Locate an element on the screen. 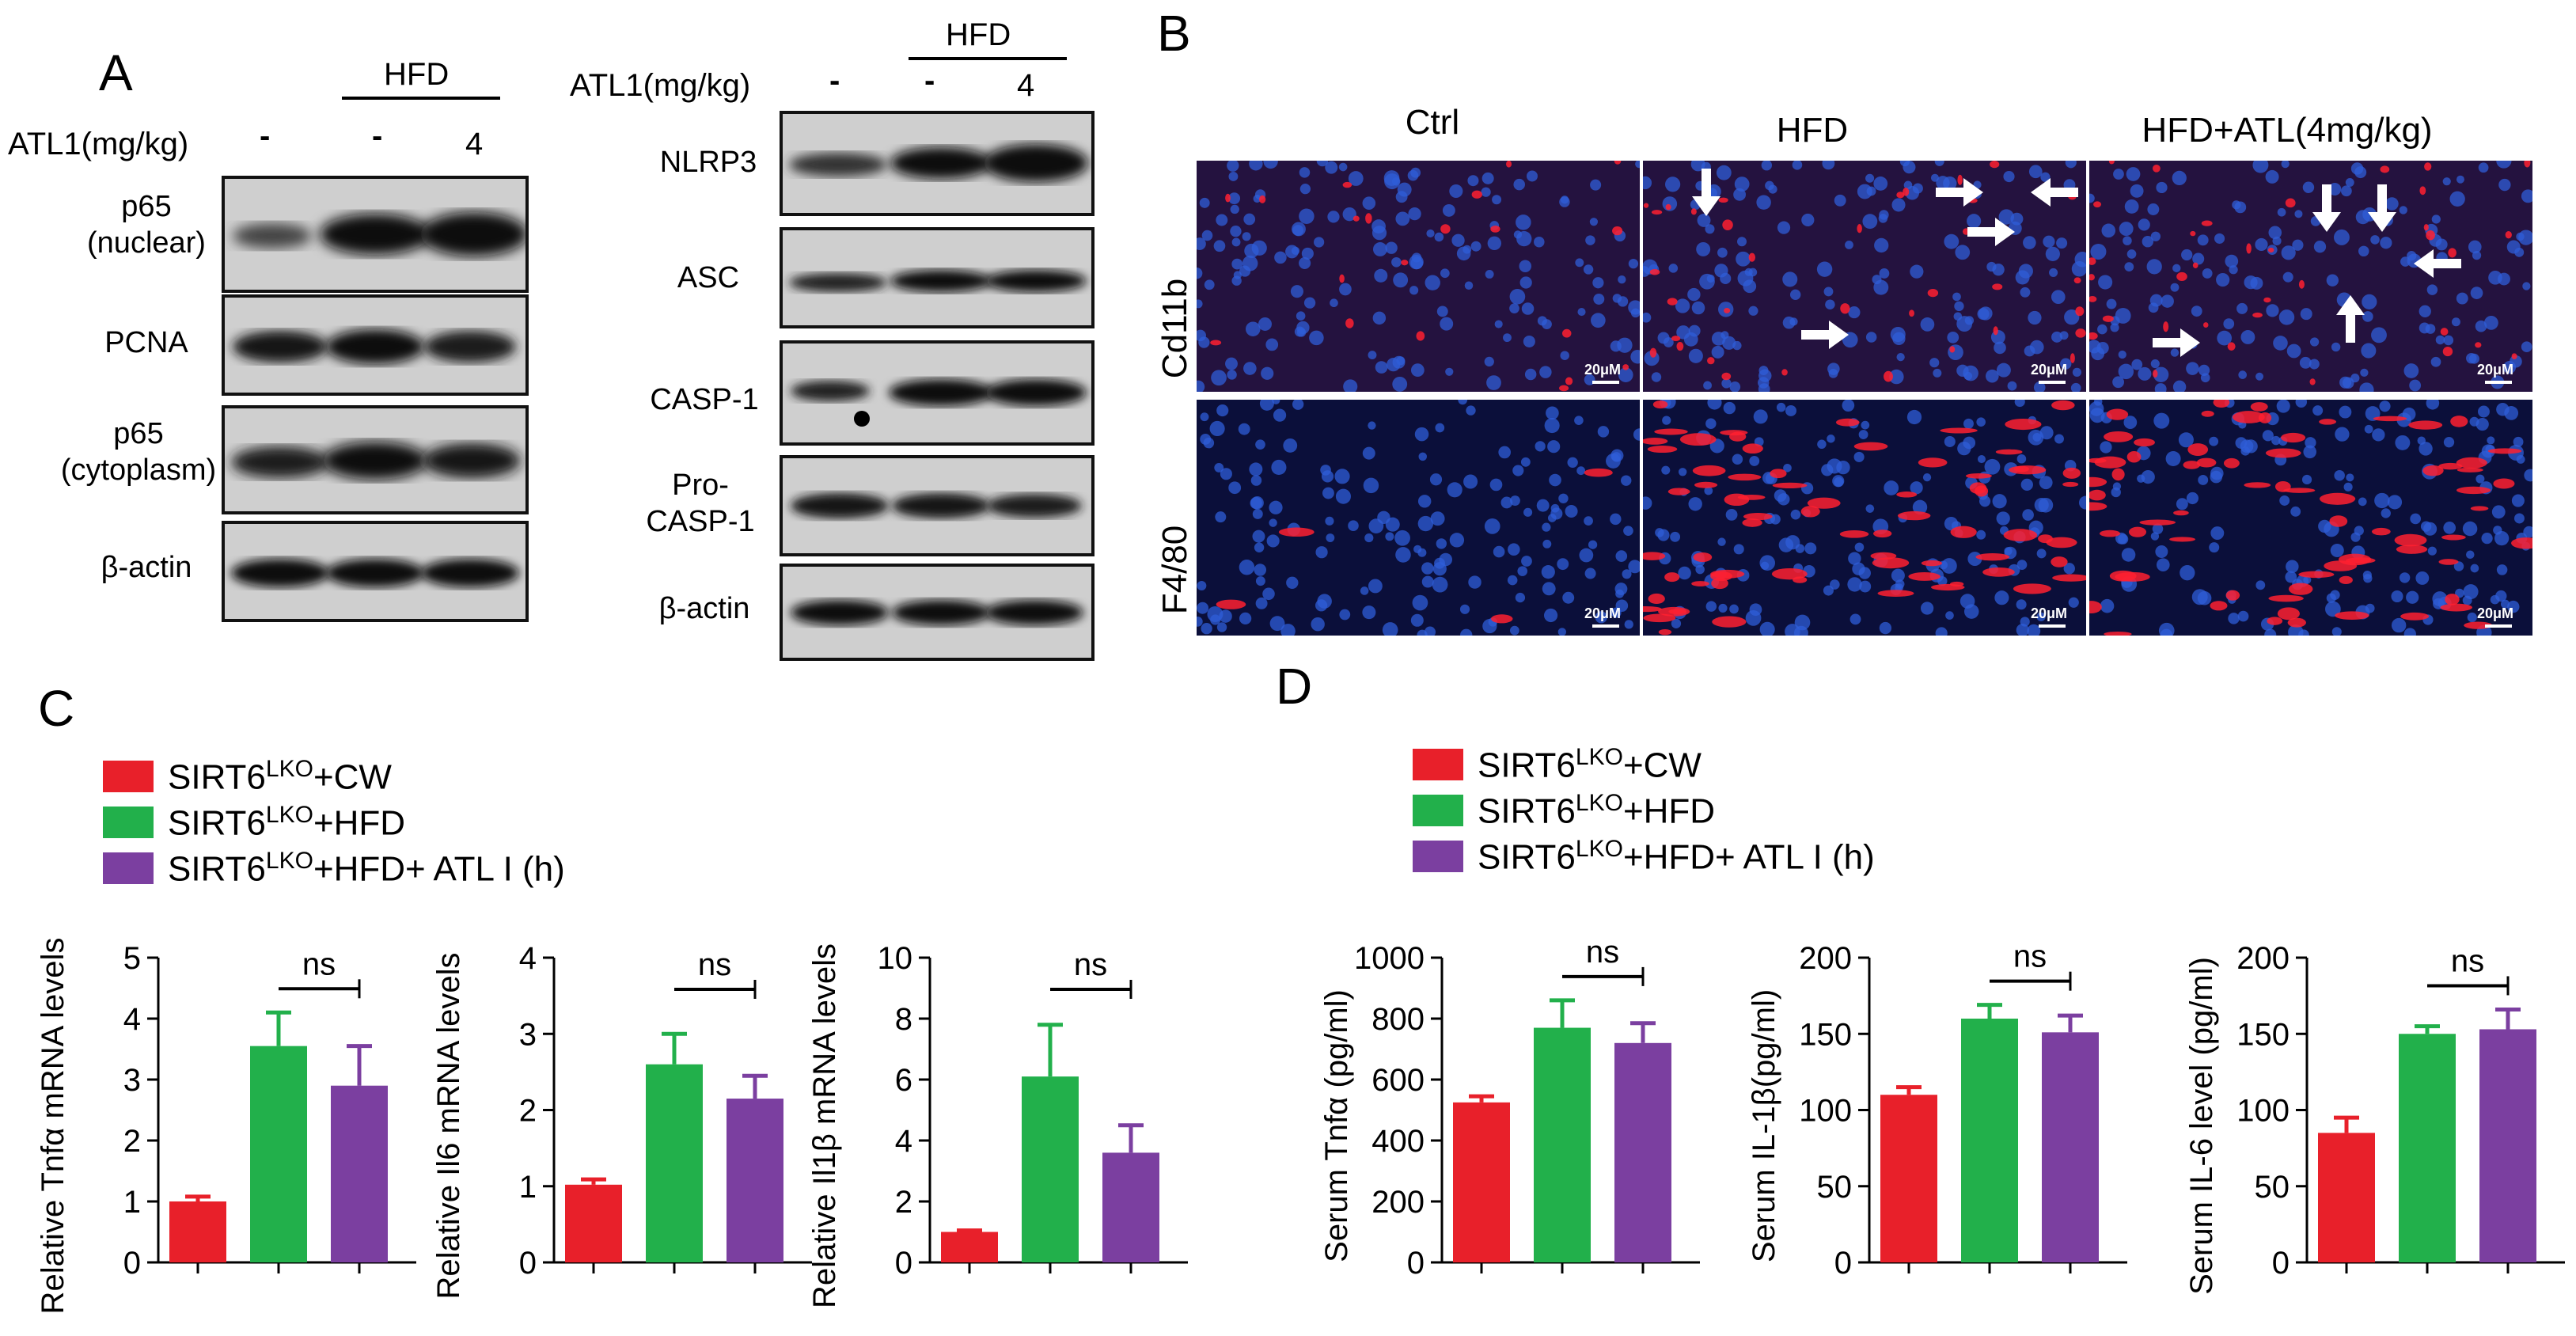 Image resolution: width=2576 pixels, height=1336 pixels. blot-casp1 is located at coordinates (937, 393).